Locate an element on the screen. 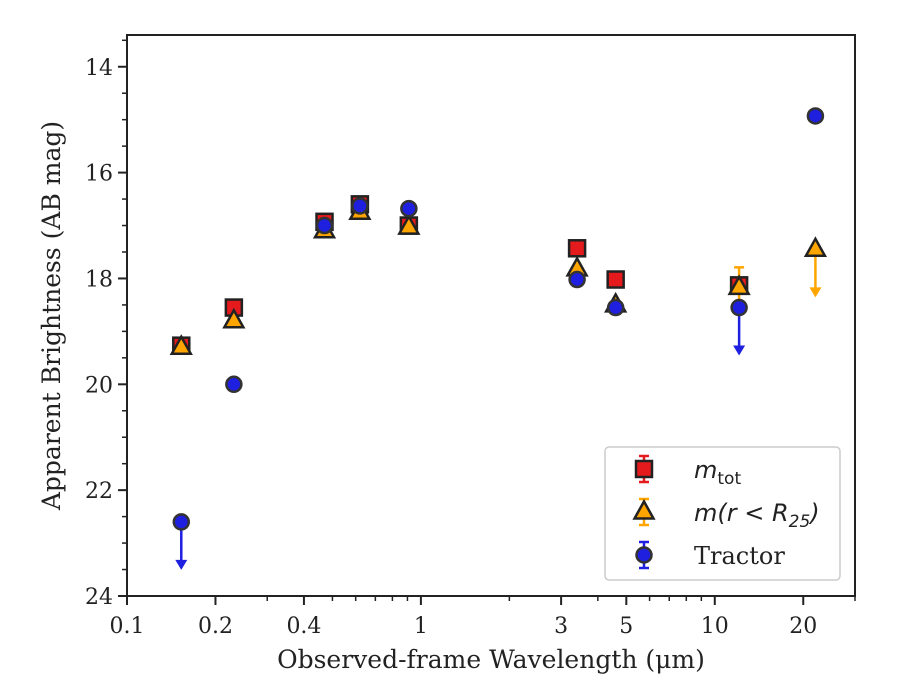 This screenshot has width=900, height=700. y-tick-label: 16 is located at coordinates (99, 174).